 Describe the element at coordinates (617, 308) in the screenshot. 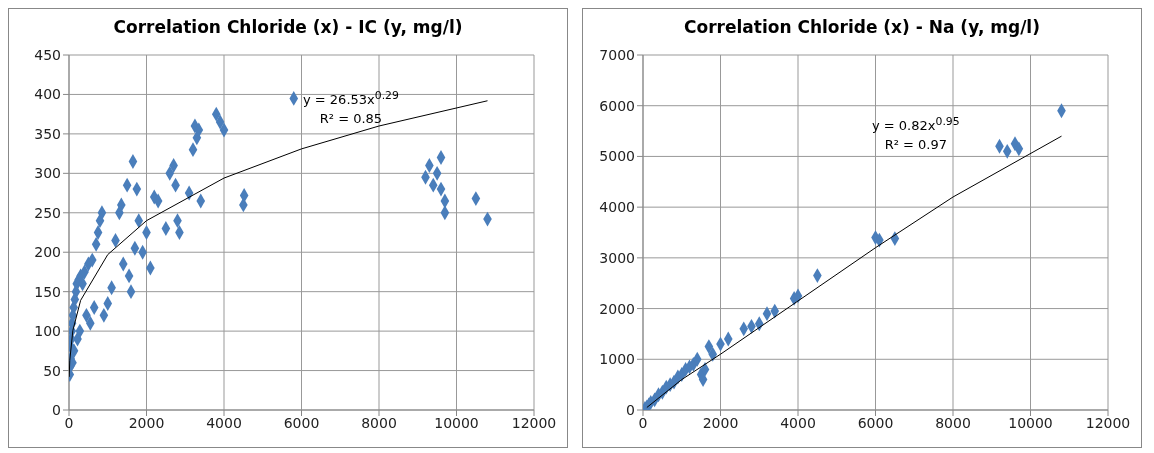

I see `y-tick-label: 2000` at that location.